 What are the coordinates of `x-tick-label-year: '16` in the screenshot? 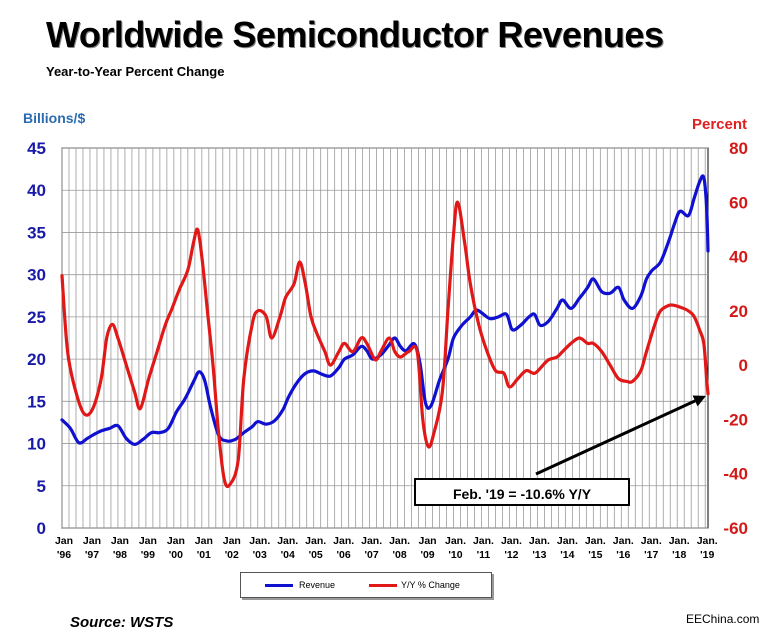 It's located at (623, 555).